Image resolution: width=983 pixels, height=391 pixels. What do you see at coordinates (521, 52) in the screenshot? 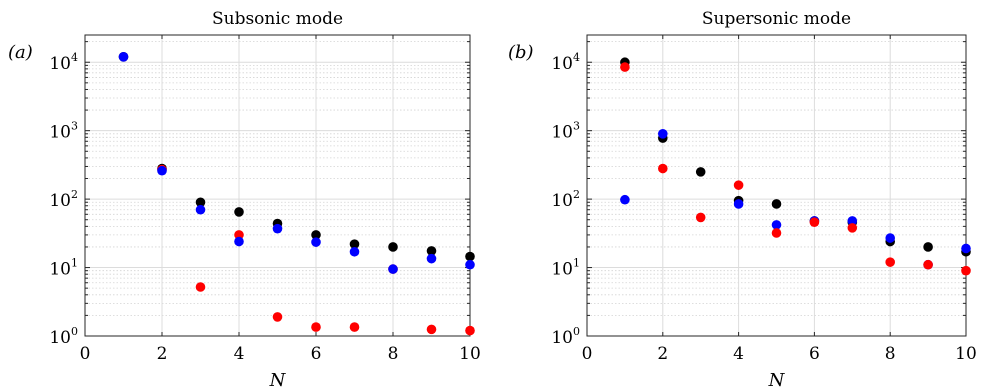
I see `panel-label: (b)` at bounding box center [521, 52].